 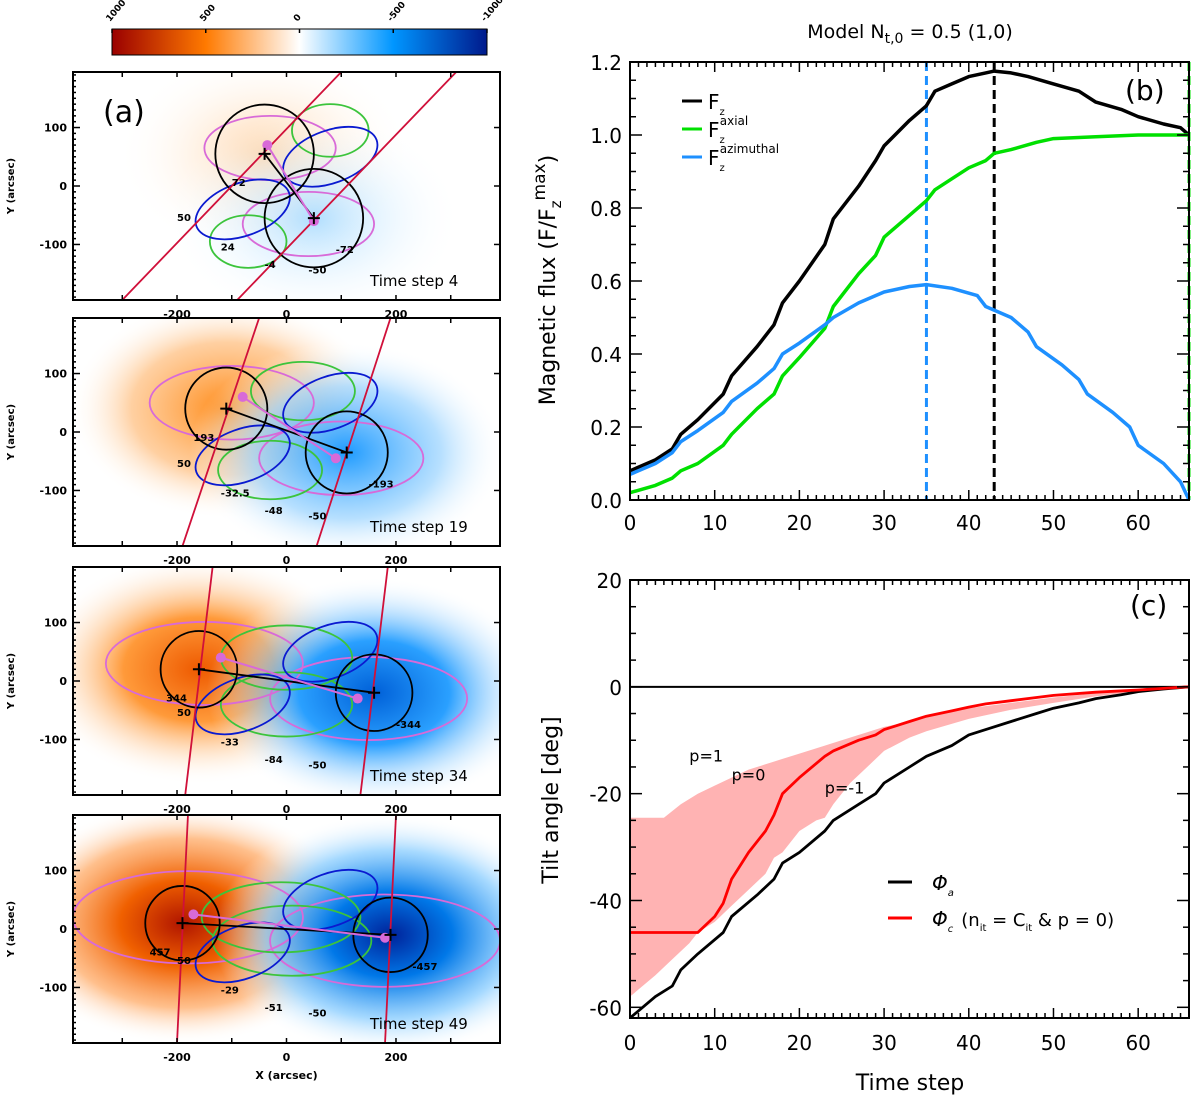 What do you see at coordinates (910, 391) in the screenshot?
I see `series-line` at bounding box center [910, 391].